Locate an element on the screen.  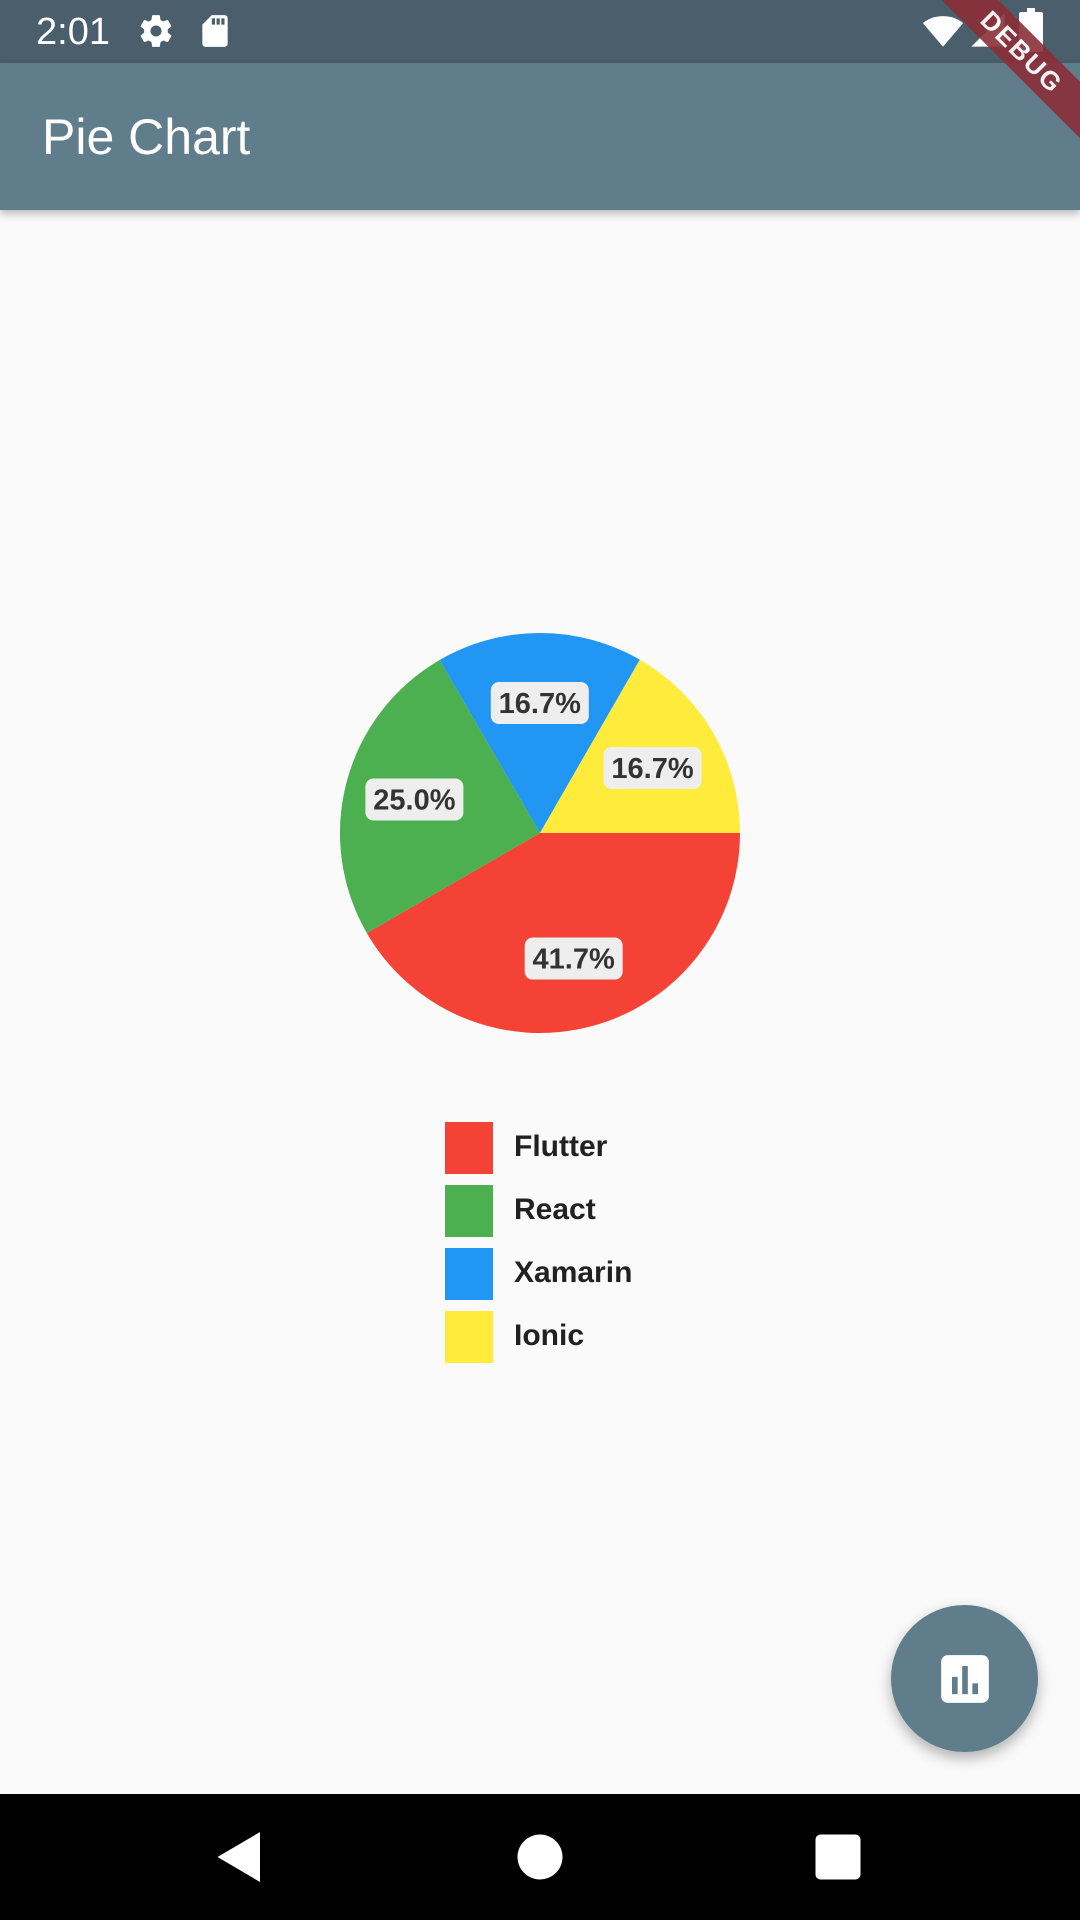
home-icon is located at coordinates (540, 1857).